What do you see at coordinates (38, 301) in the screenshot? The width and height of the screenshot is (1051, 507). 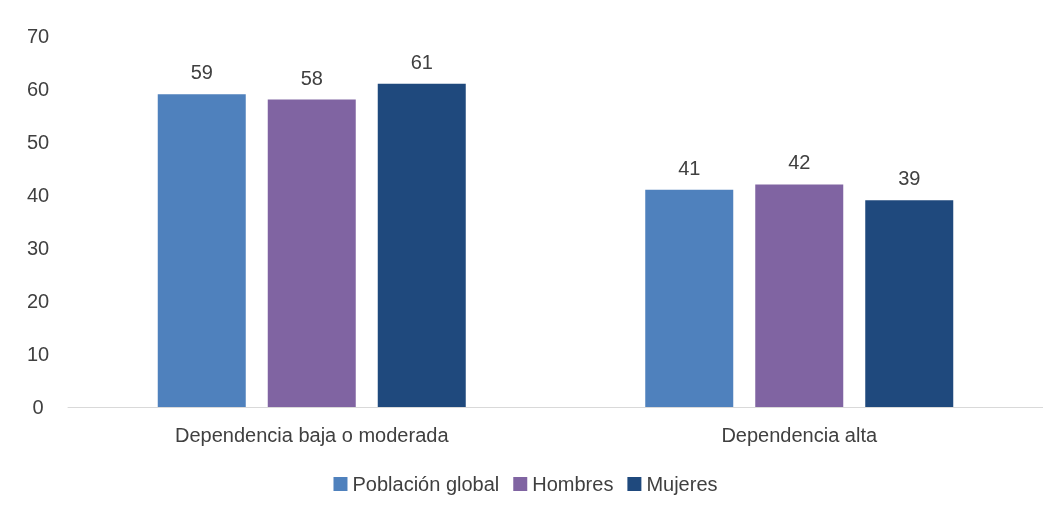 I see `y-tick-label: 20` at bounding box center [38, 301].